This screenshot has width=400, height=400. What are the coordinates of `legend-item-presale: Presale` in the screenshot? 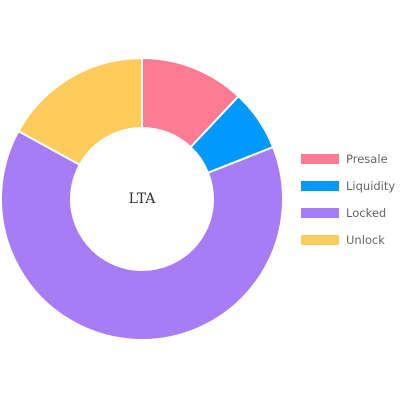 It's located at (349, 158).